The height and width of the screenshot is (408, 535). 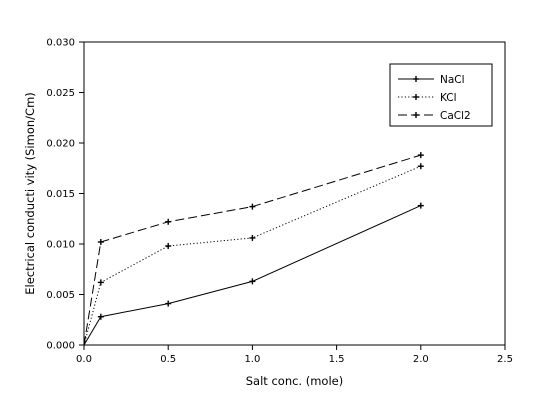 I want to click on x-tick-label: 0.0, so click(x=84, y=359).